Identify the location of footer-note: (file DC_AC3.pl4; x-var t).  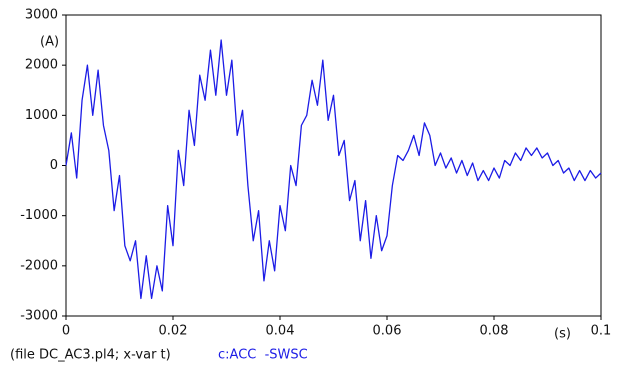
(90, 355).